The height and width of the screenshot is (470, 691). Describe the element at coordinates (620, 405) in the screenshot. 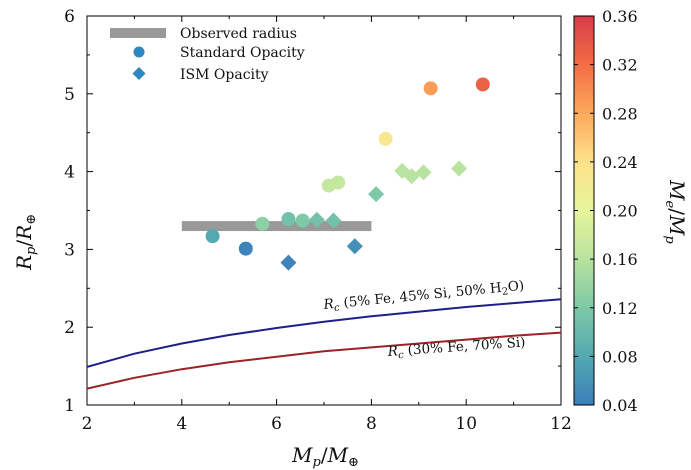

I see `colorbar-tick-label: 0.04` at that location.